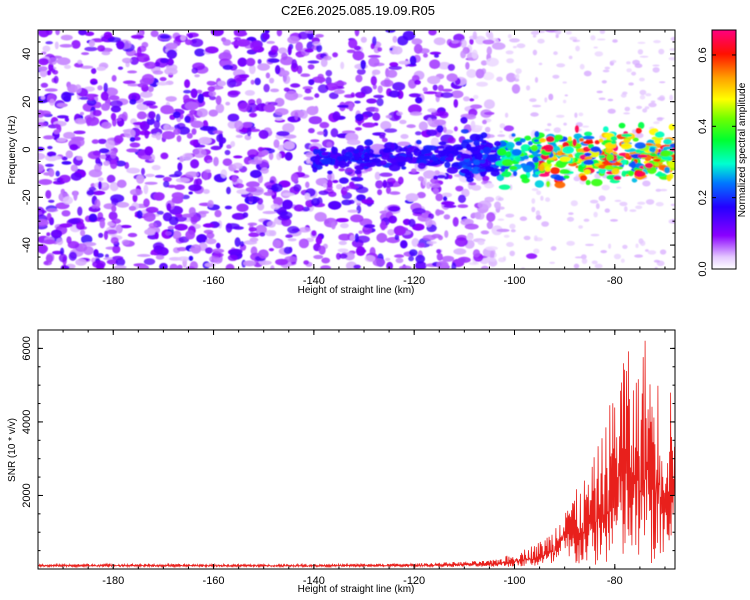 The image size is (750, 600). Describe the element at coordinates (12, 150) in the screenshot. I see `spectrogram-y-label: Frequency (Hz)` at that location.